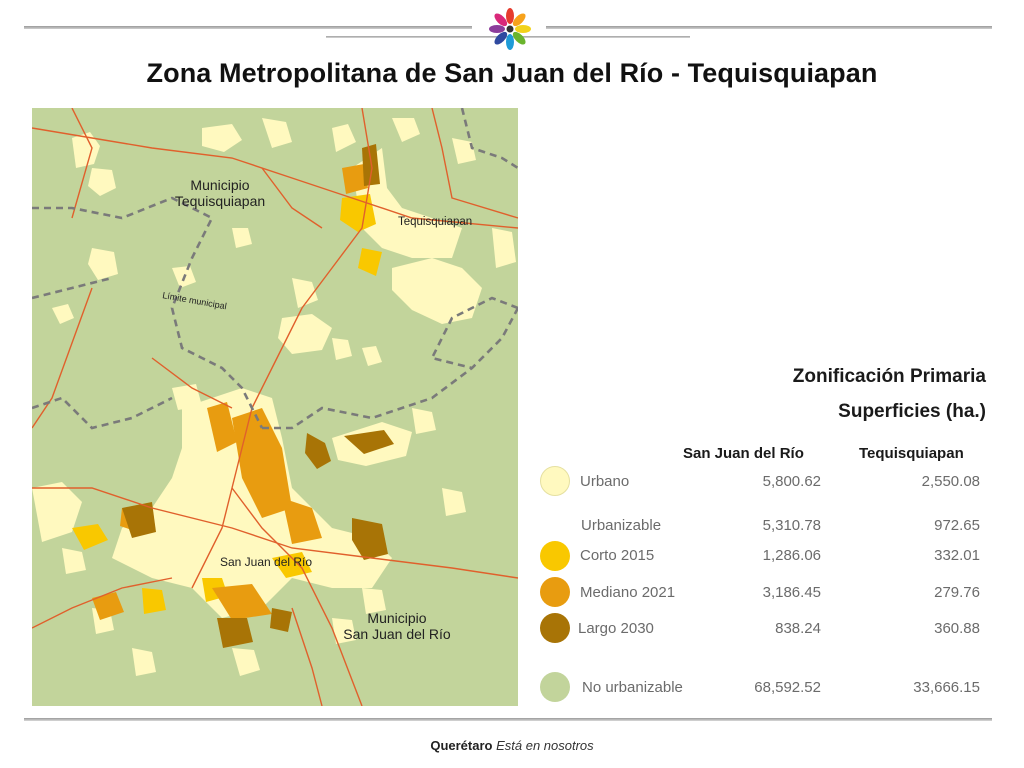 This screenshot has height=768, width=1024. I want to click on row-value-mediano-teq: 279.76, so click(957, 592).